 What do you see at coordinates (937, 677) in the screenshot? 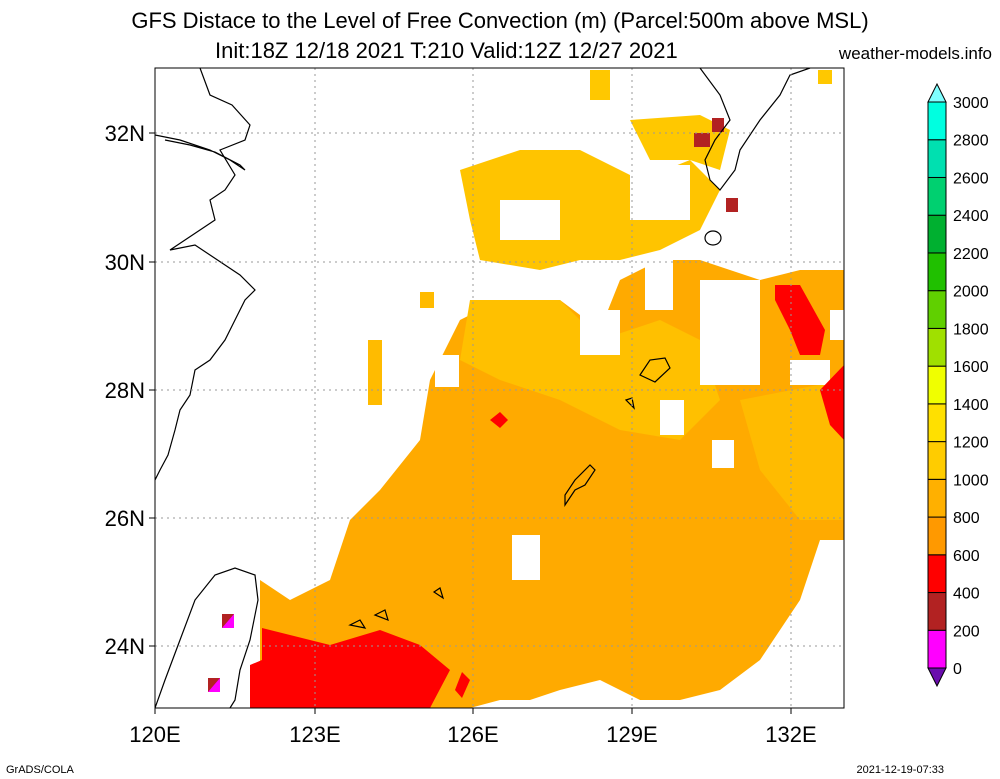
I see `colorbar-min-arrow` at bounding box center [937, 677].